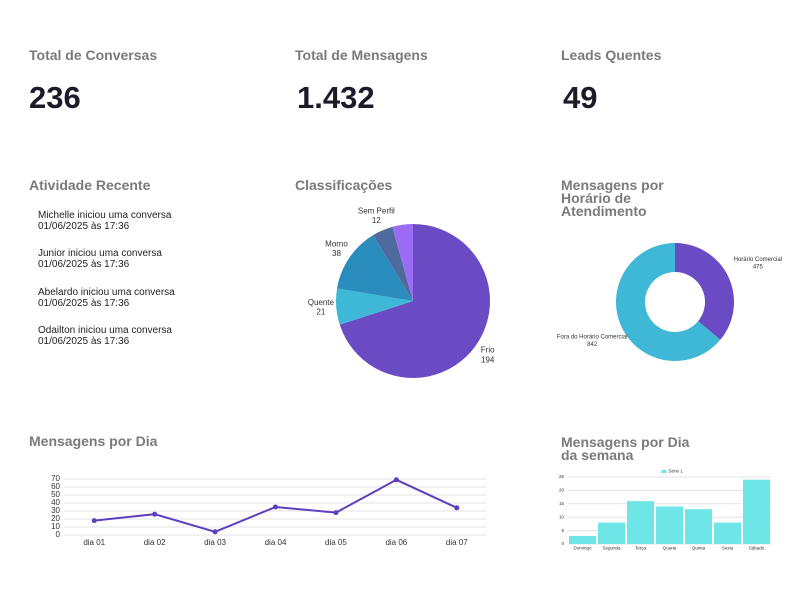 The image size is (800, 600). I want to click on x-tick-label: Quinta, so click(699, 548).